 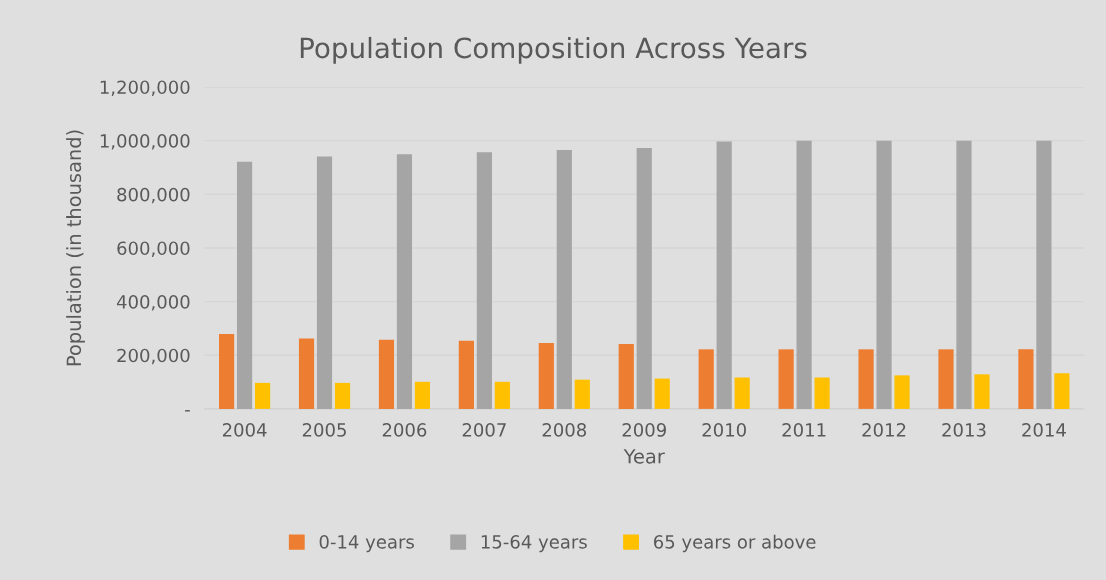 What do you see at coordinates (145, 88) in the screenshot?
I see `y-tick-label: 1,200,000` at bounding box center [145, 88].